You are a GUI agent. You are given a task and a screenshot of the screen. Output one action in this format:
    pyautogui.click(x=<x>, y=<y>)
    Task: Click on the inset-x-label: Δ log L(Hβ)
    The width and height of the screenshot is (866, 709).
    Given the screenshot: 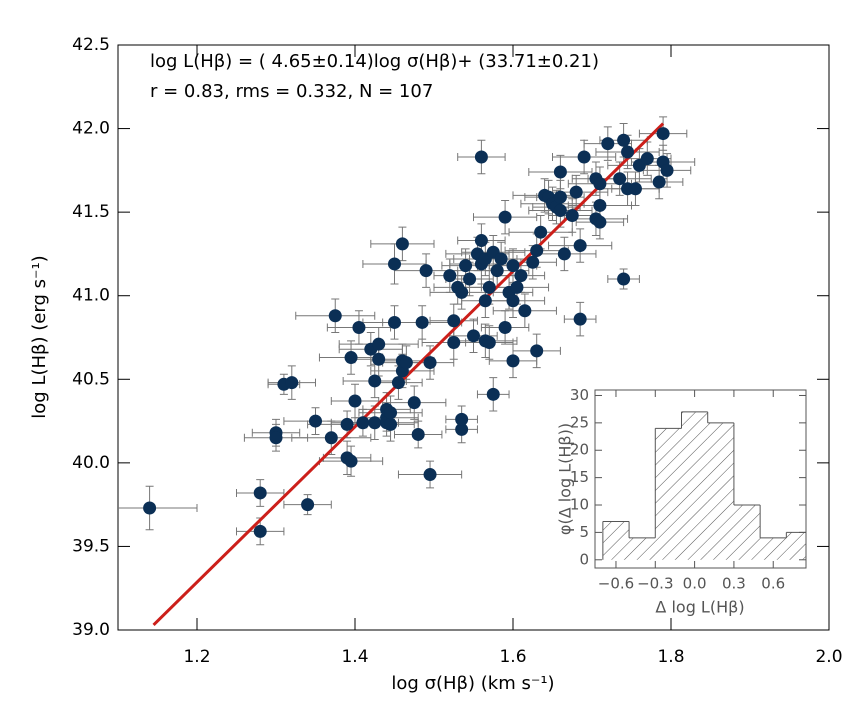 What is the action you would take?
    pyautogui.click(x=699, y=607)
    